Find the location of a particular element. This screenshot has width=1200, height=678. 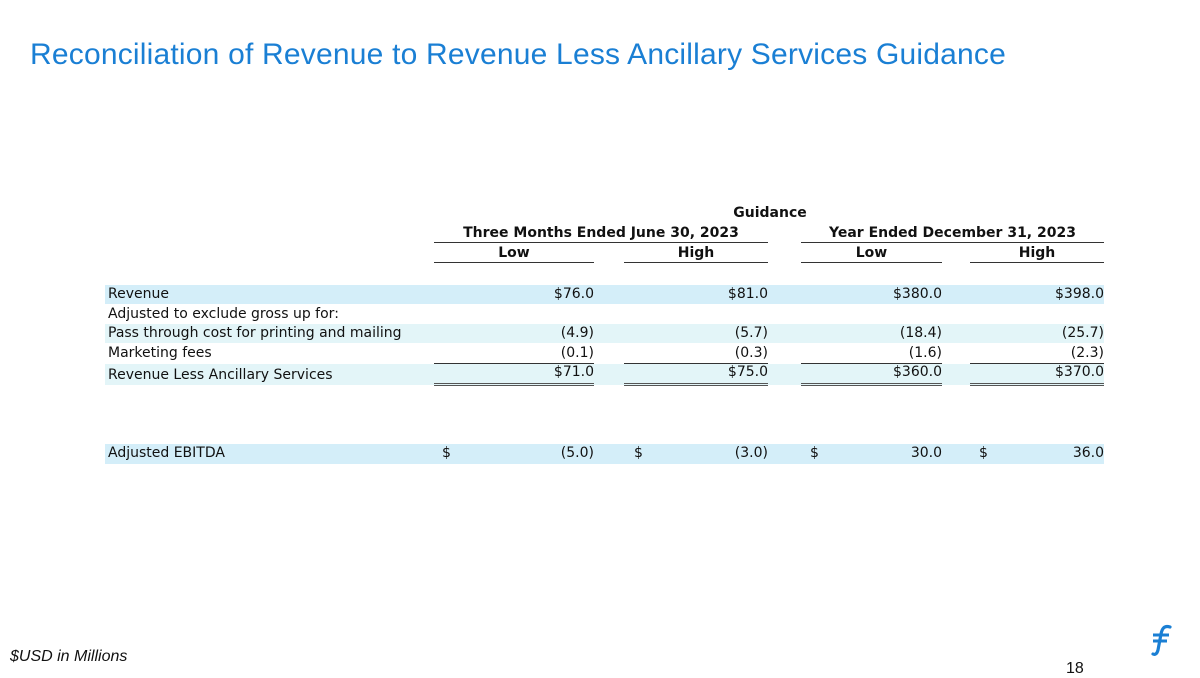

cell: $71.0 is located at coordinates (573, 372).